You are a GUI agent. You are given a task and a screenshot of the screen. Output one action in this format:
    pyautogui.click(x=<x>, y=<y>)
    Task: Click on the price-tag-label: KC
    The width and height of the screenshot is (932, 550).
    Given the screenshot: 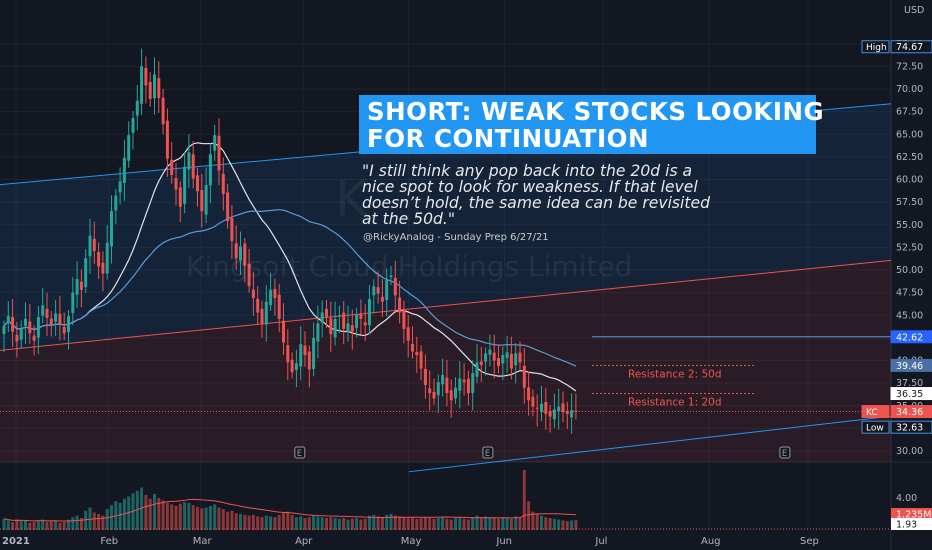 What is the action you would take?
    pyautogui.click(x=872, y=413)
    